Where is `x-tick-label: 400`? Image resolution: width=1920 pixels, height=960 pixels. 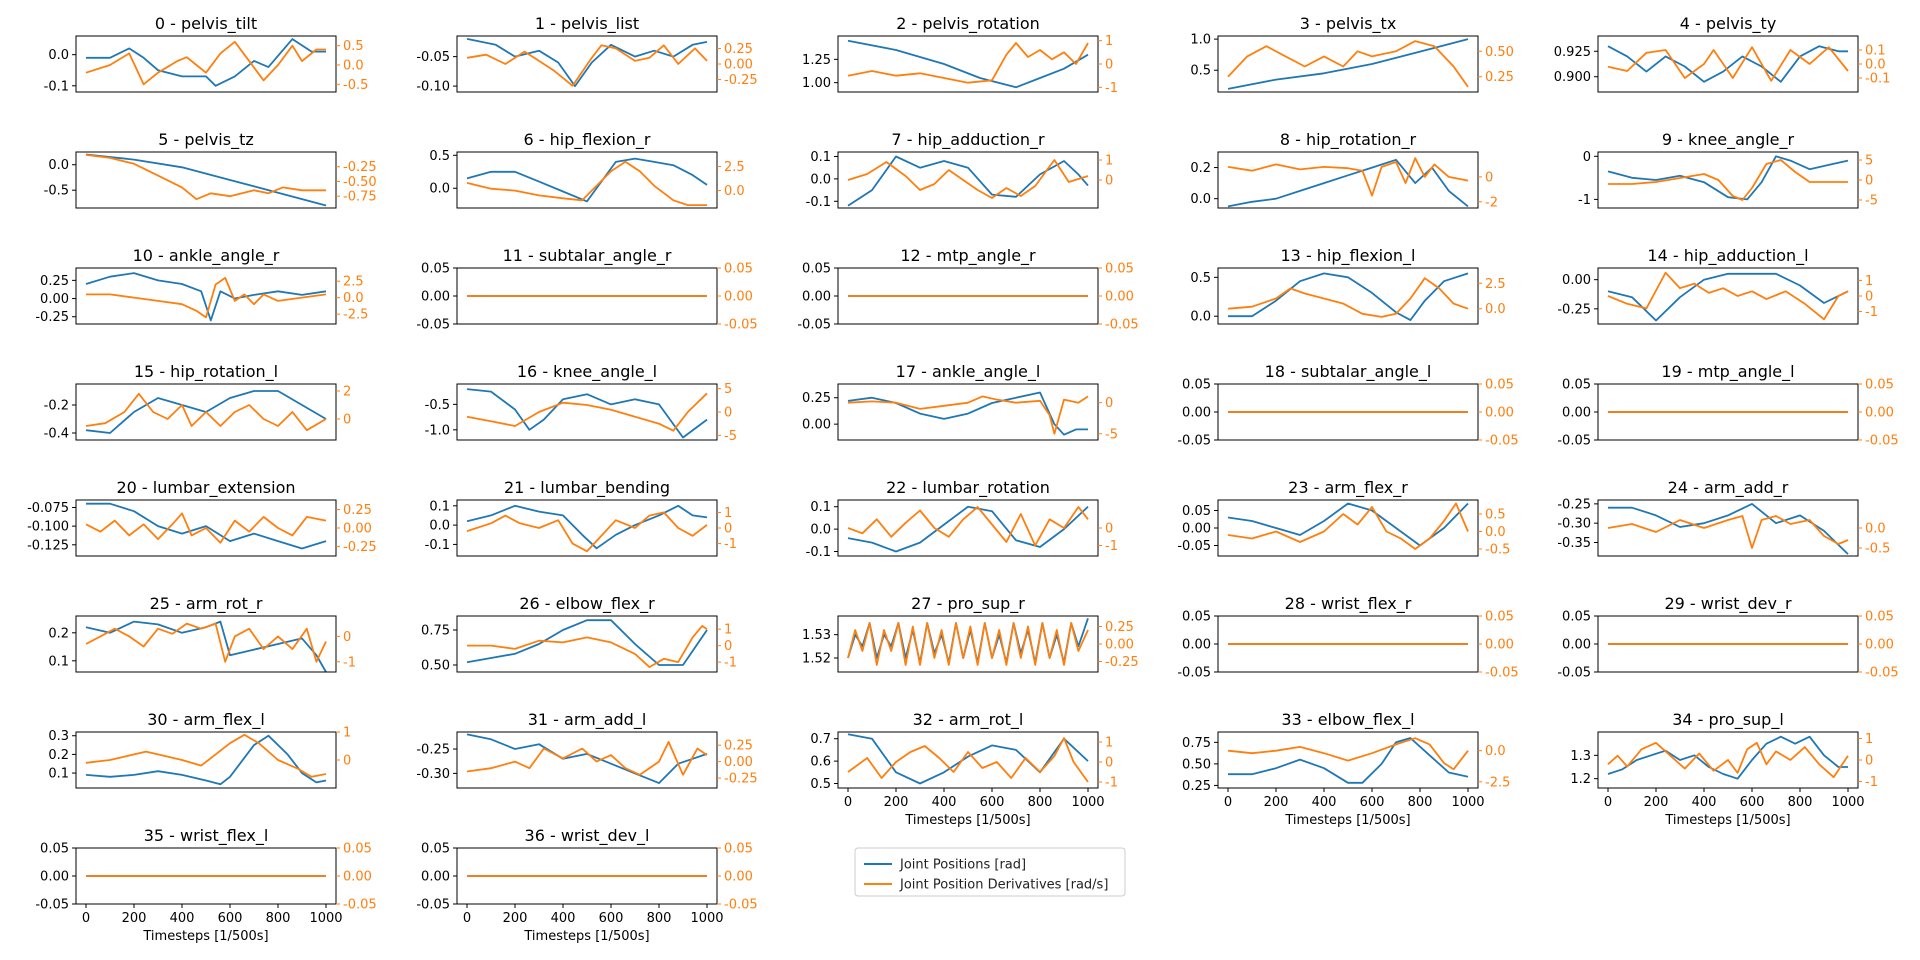 x-tick-label: 400 is located at coordinates (1704, 802).